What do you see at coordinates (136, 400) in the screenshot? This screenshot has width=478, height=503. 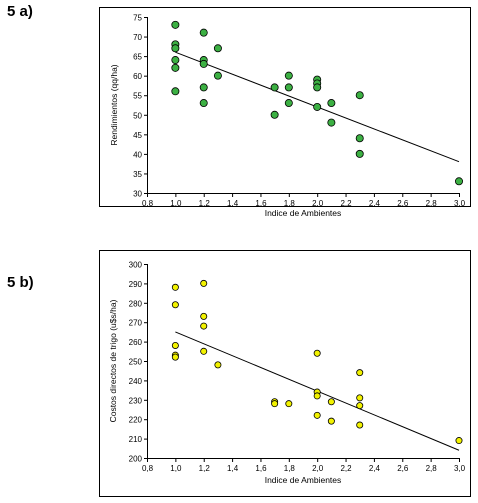 I see `y-tick-label: 230` at bounding box center [136, 400].